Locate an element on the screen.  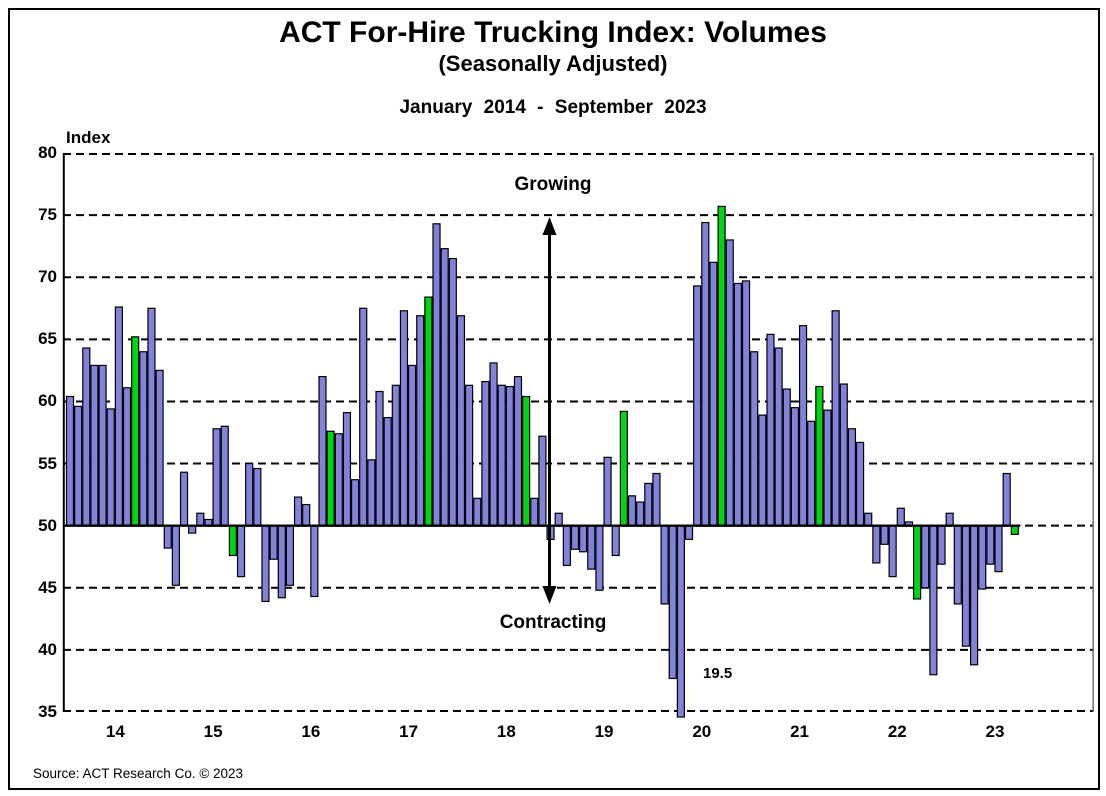
bar-2021-m6 is located at coordinates (795, 467).